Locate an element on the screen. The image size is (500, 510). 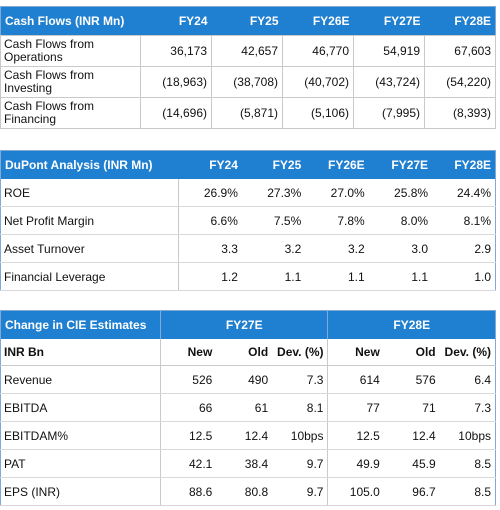
row-label: Cash Flows from Operations is located at coordinates (70, 51).